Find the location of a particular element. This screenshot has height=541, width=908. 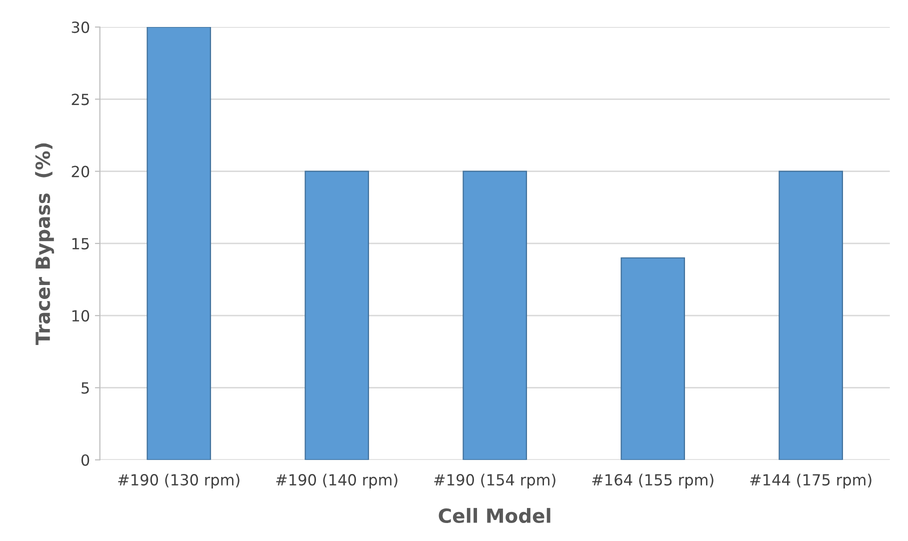

x-tick-label: #190 (130 rpm) is located at coordinates (179, 481).